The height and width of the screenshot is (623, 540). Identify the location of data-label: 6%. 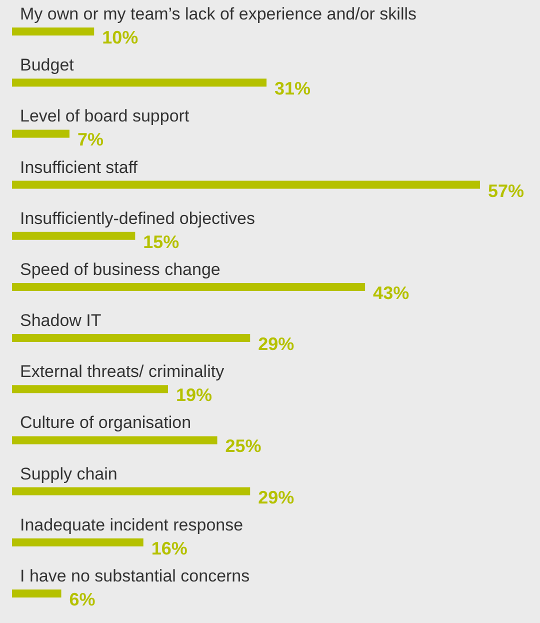
(82, 599).